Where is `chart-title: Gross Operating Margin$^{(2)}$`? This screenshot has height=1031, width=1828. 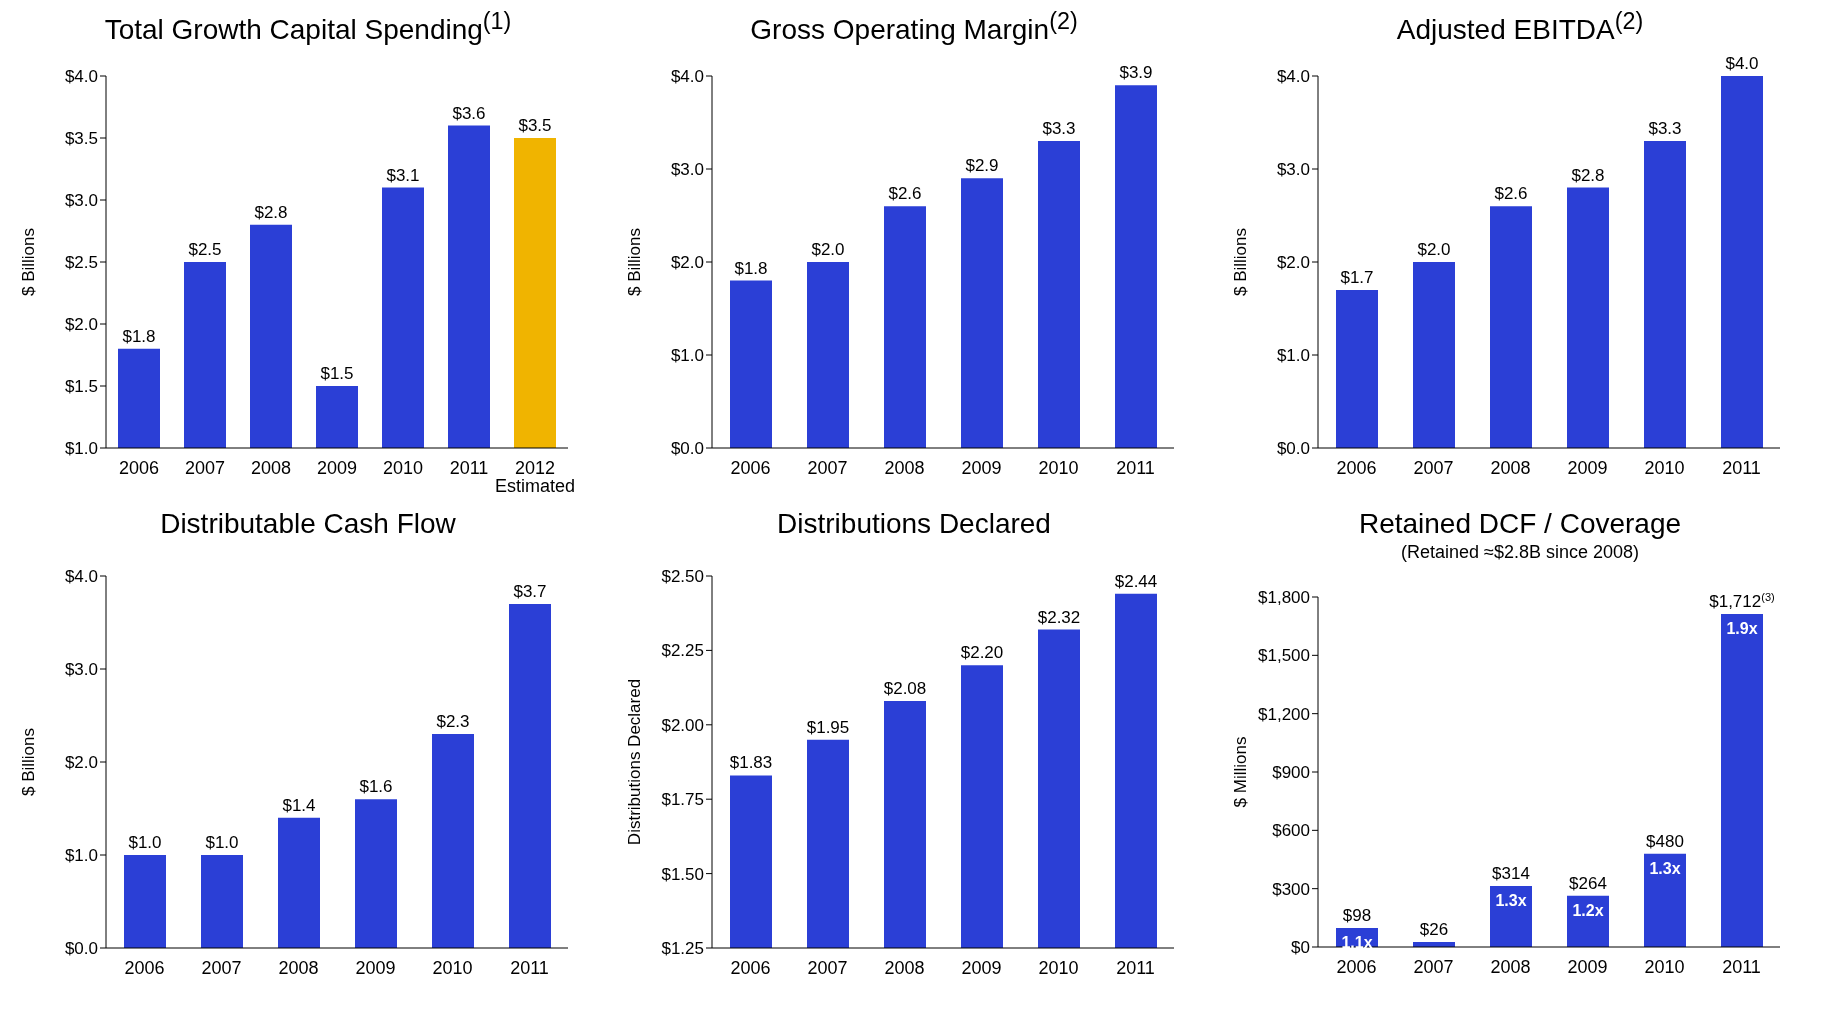 chart-title: Gross Operating Margin$^{(2)}$ is located at coordinates (914, 27).